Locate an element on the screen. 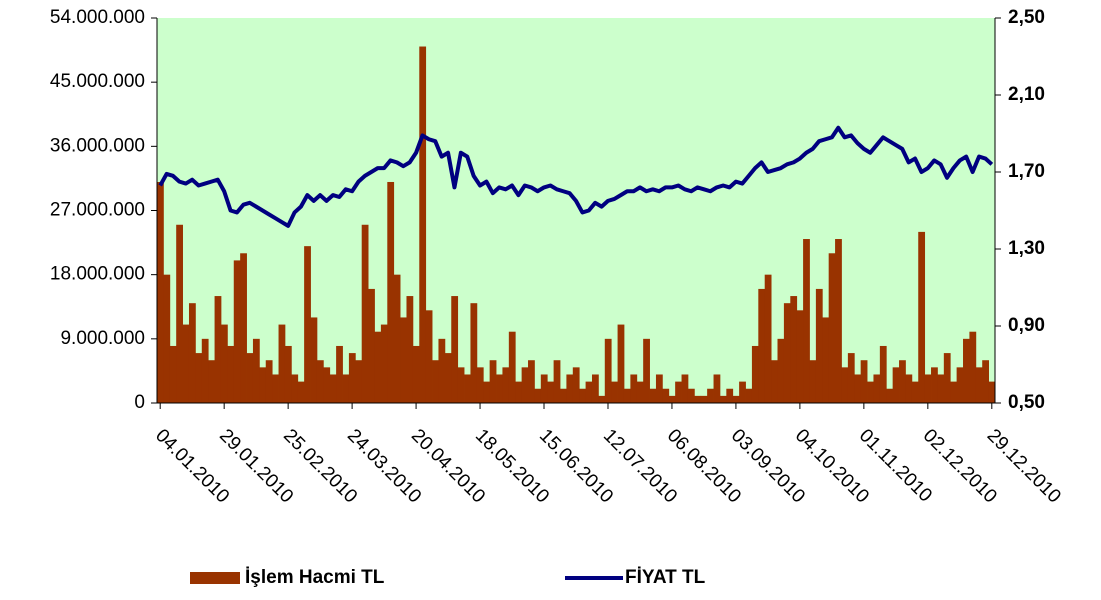 The width and height of the screenshot is (1101, 600). y2-tick-label: 1,70 is located at coordinates (1026, 171).